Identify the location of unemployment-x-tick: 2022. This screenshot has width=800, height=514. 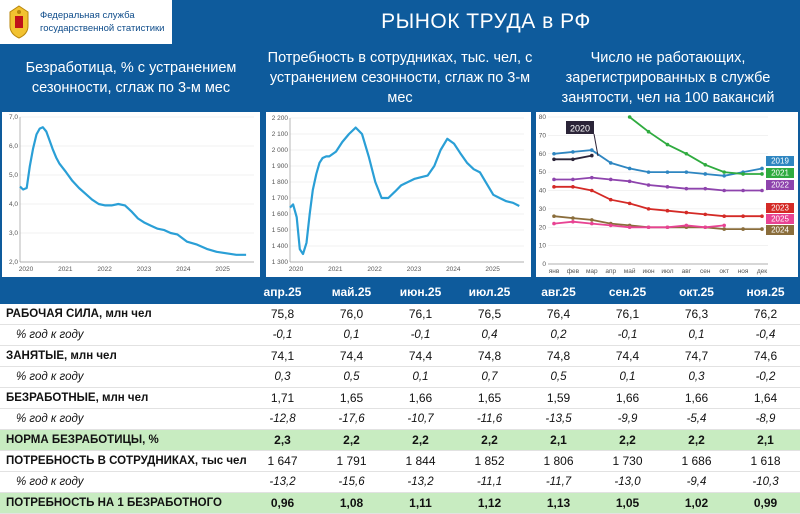
(104, 269).